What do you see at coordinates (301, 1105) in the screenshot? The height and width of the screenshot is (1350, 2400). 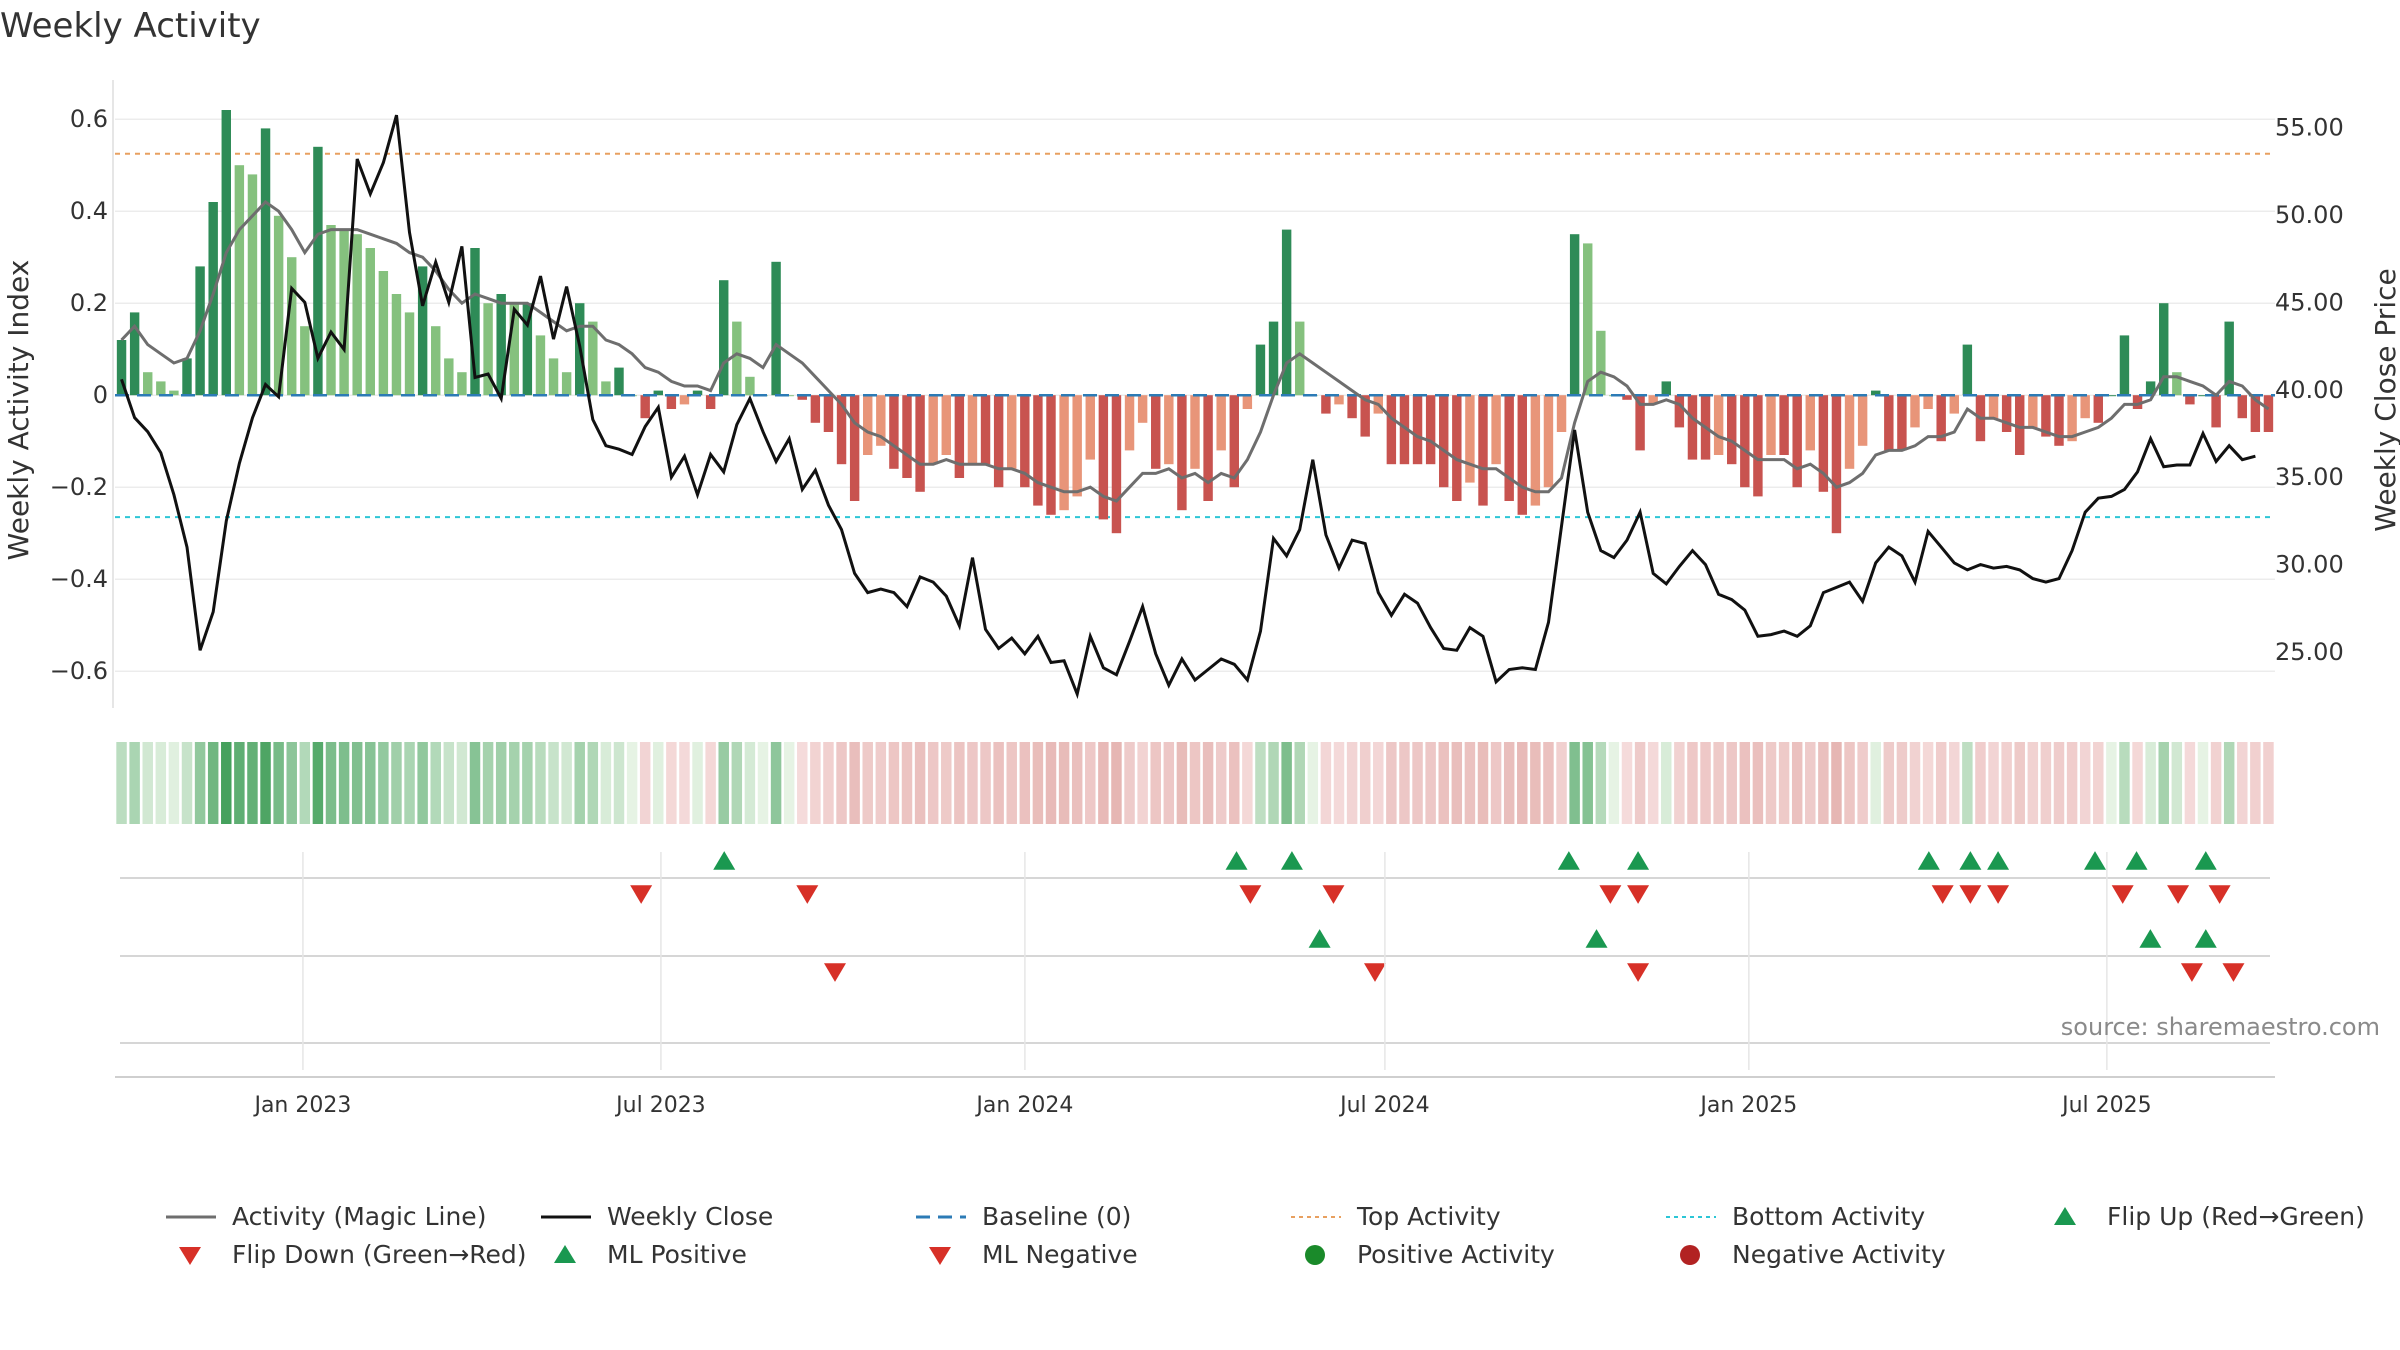 I see `x-tick-label: Jan 2023` at bounding box center [301, 1105].